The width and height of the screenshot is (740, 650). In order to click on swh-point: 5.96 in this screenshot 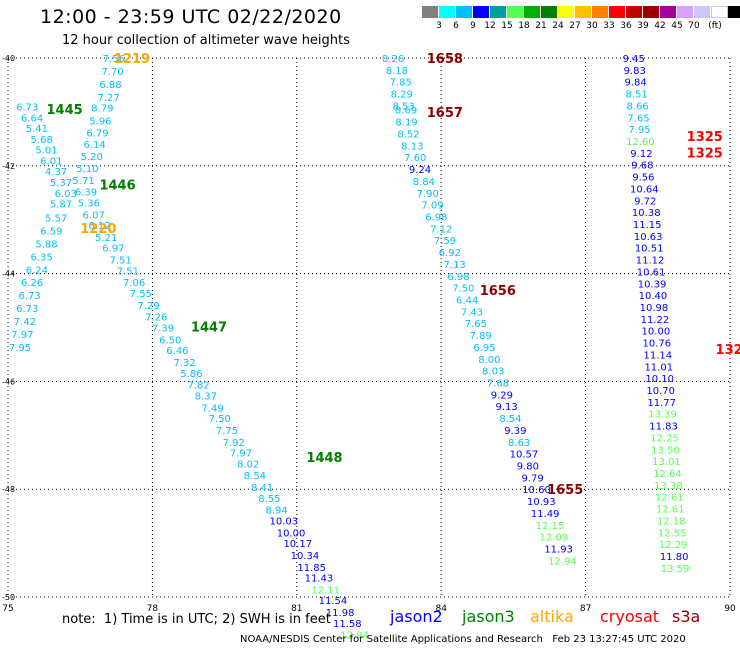, I will do `click(100, 122)`.